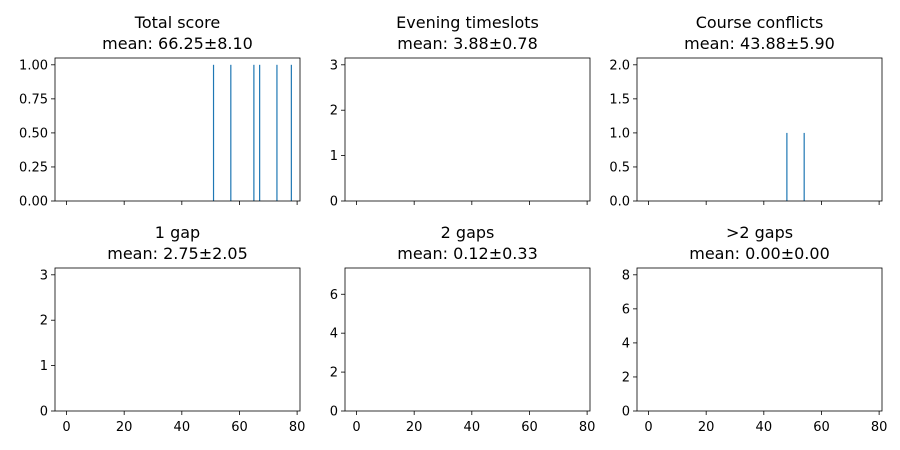  What do you see at coordinates (619, 99) in the screenshot?
I see `y-tick-label: 1.5` at bounding box center [619, 99].